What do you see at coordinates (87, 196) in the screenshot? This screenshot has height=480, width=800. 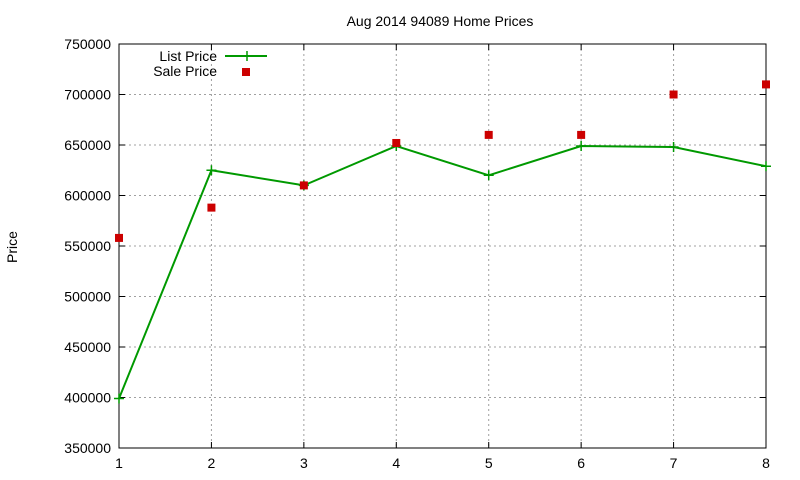 I see `y-tick-label: 600000` at bounding box center [87, 196].